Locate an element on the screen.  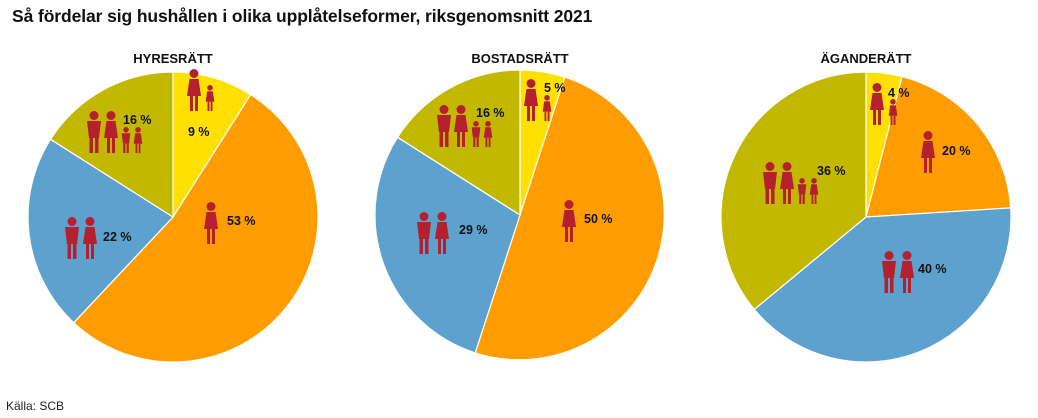
slice-label: 50 % is located at coordinates (598, 219).